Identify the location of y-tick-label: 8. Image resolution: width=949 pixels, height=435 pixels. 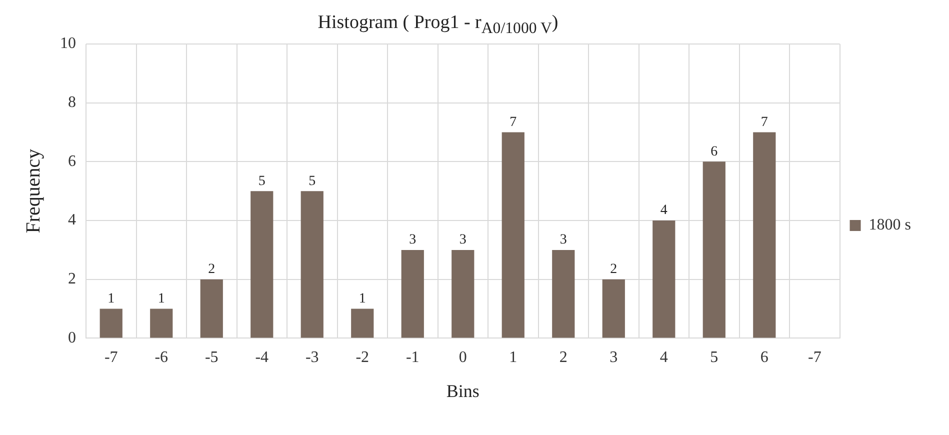
(72, 103).